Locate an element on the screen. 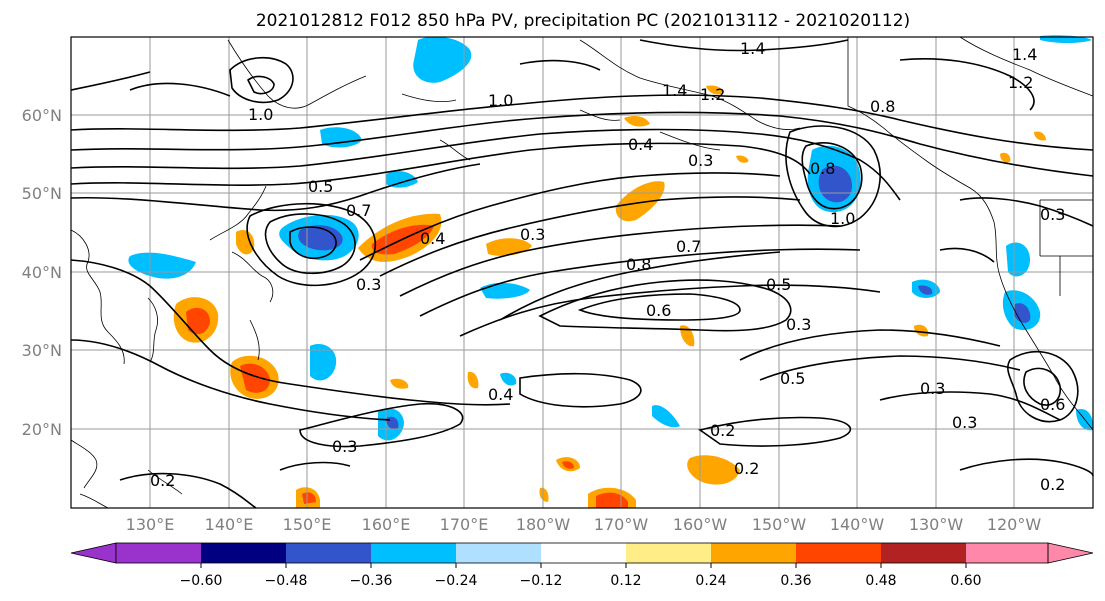 This screenshot has width=1105, height=601. precip-pos-small-d is located at coordinates (921, 330).